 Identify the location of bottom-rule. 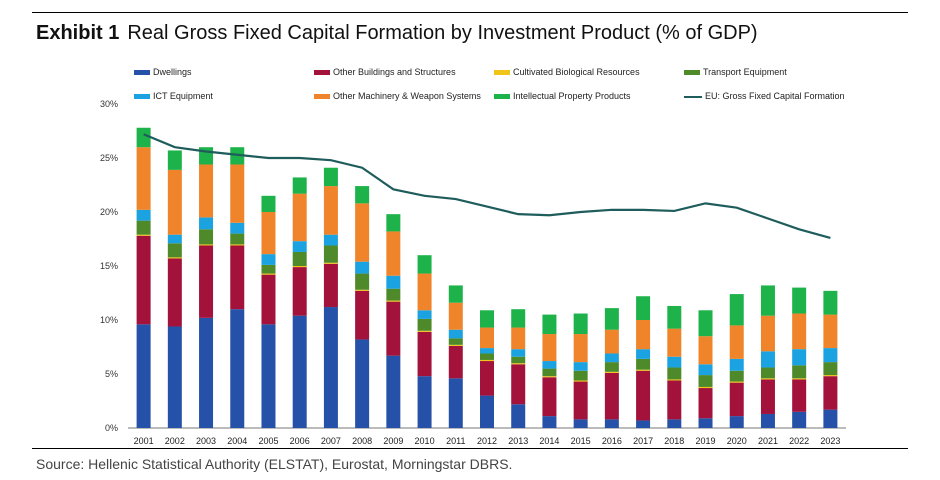
(470, 448).